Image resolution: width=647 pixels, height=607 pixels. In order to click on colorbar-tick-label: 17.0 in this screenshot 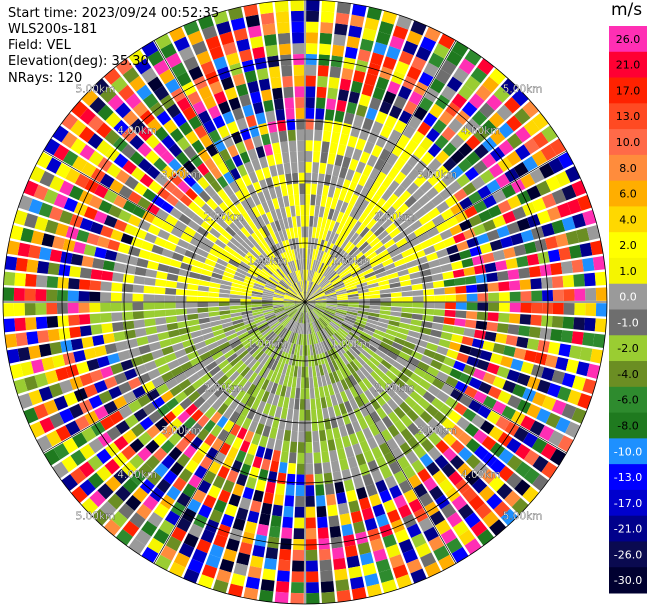, I will do `click(628, 90)`.